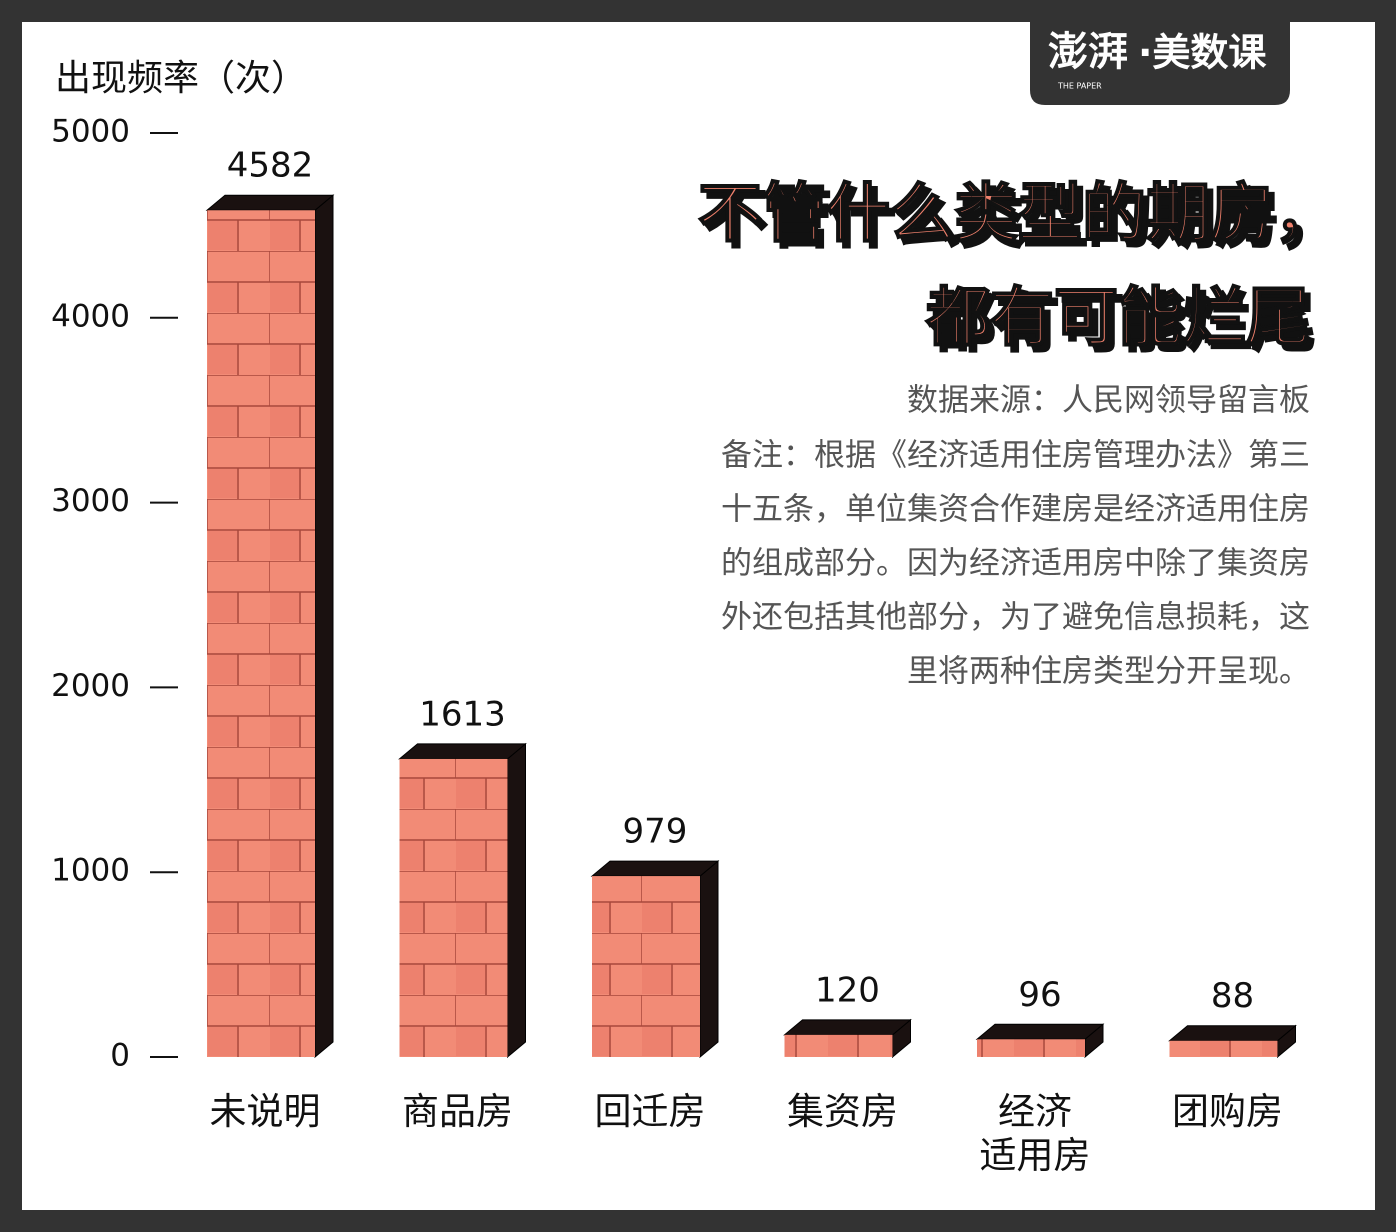 This screenshot has width=1396, height=1232. What do you see at coordinates (457, 1111) in the screenshot?
I see `x-tick-label: 商品房` at bounding box center [457, 1111].